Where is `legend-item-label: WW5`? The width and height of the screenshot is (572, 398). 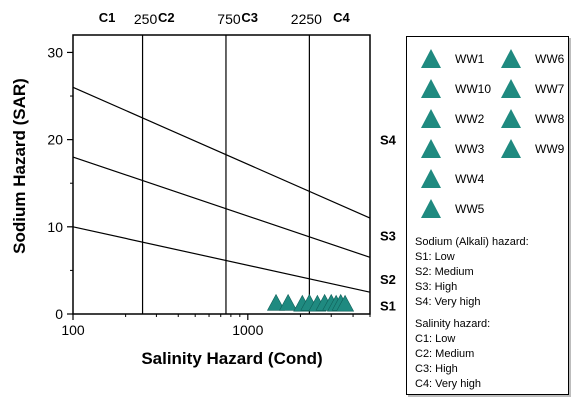 legend-item-label: WW5 is located at coordinates (470, 209).